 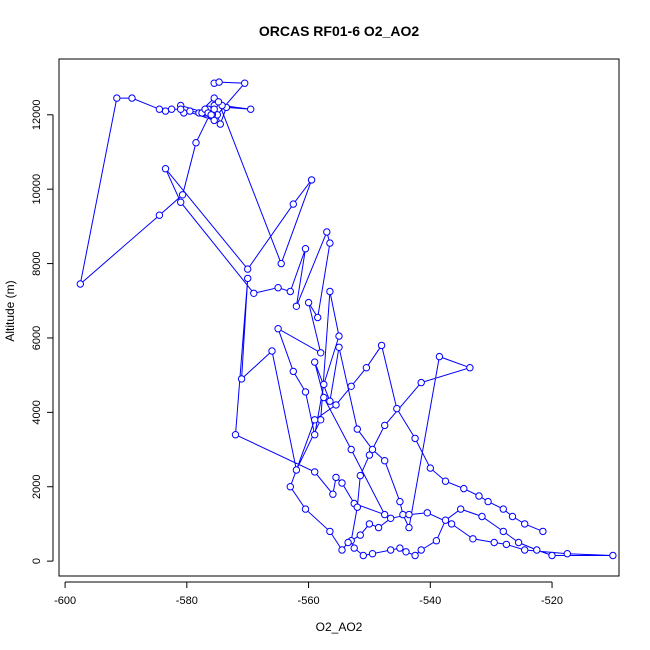 I want to click on y-tick-label: 0, so click(x=37, y=561).